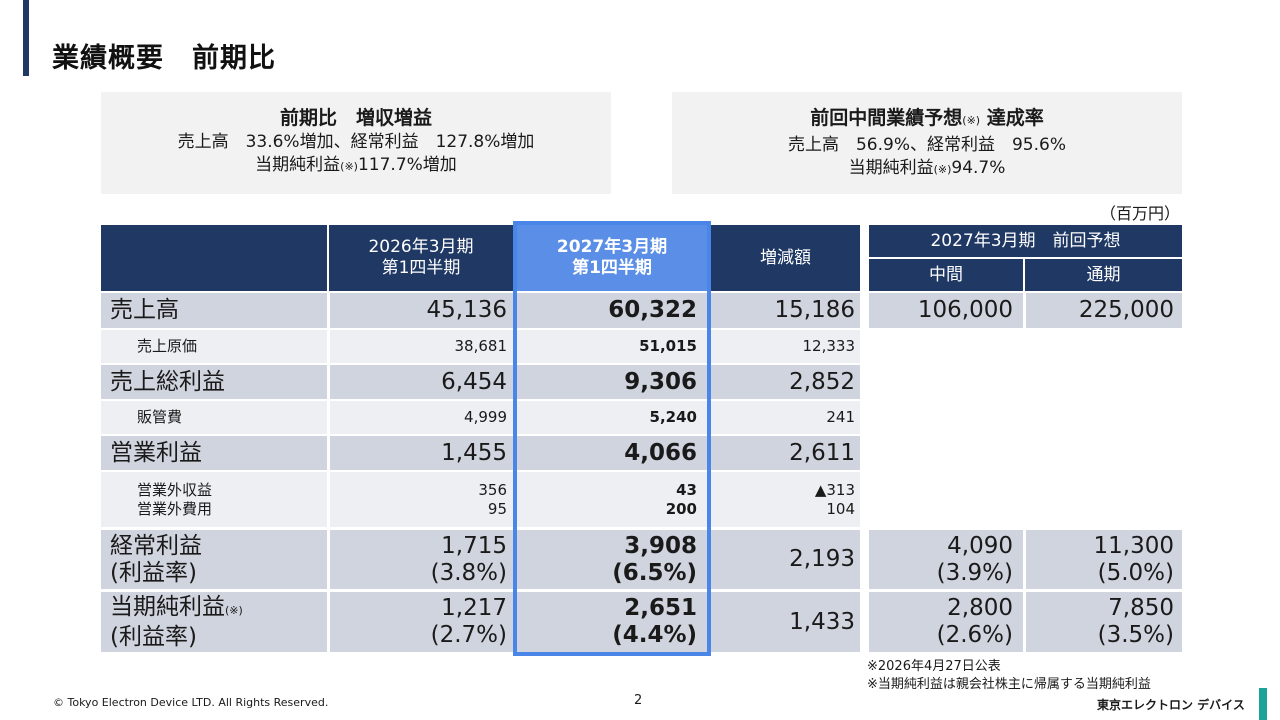 Image resolution: width=1280 pixels, height=720 pixels. Describe the element at coordinates (980, 608) in the screenshot. I see `forecast-mid-line1: 2,800` at that location.